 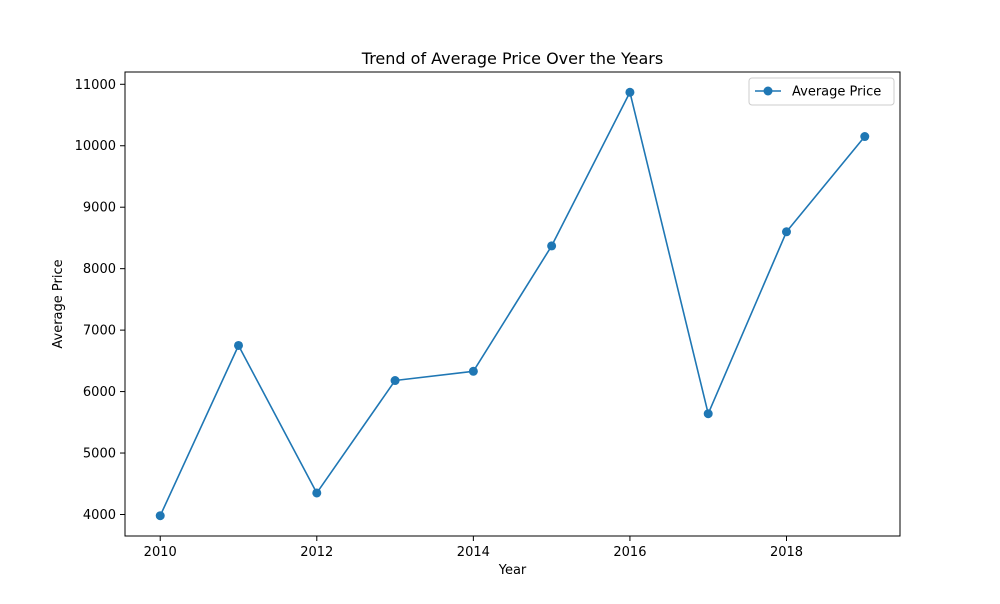 What do you see at coordinates (58, 303) in the screenshot?
I see `y-axis-label: Average Price` at bounding box center [58, 303].